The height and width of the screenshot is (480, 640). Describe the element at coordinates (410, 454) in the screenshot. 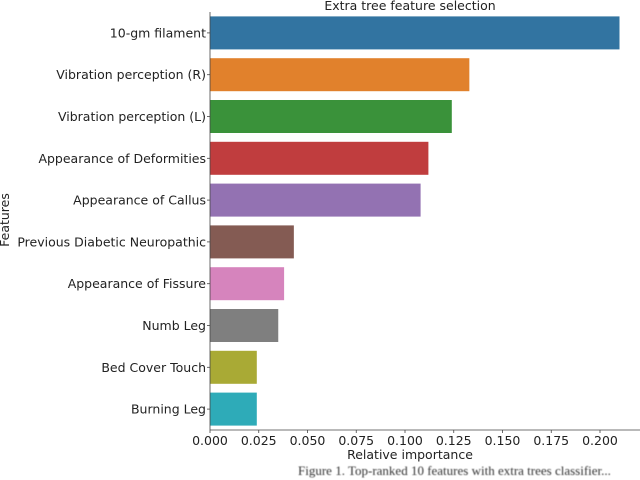

I see `x-axis-label: Relative importance` at that location.